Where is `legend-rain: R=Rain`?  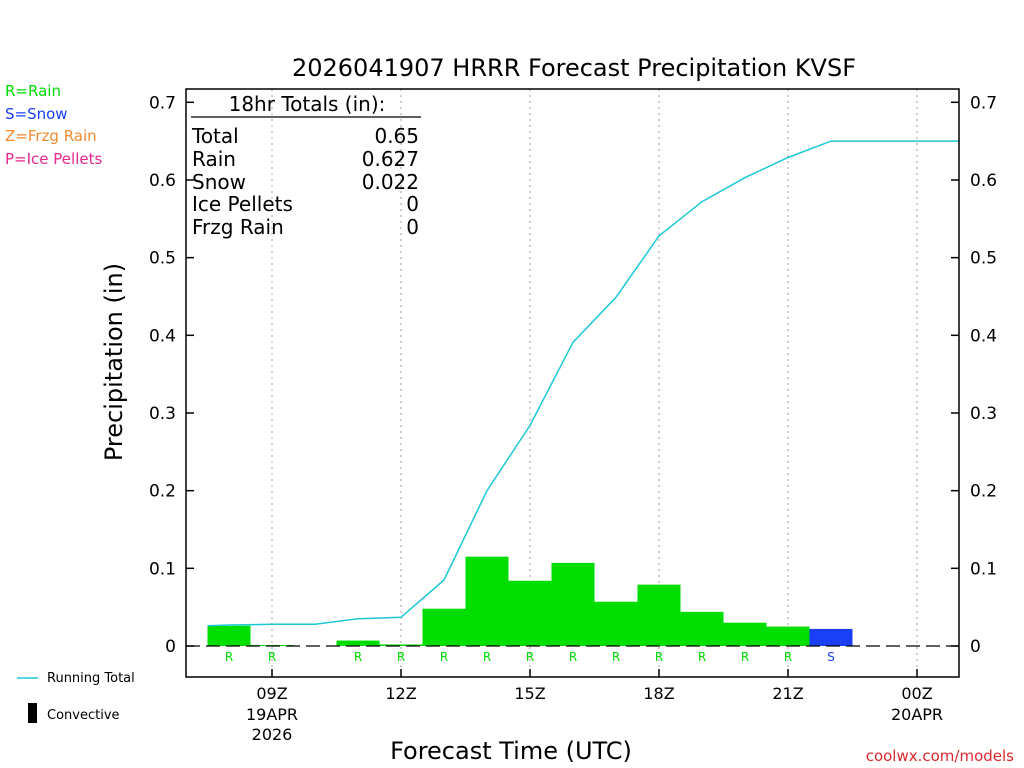
legend-rain: R=Rain is located at coordinates (33, 91).